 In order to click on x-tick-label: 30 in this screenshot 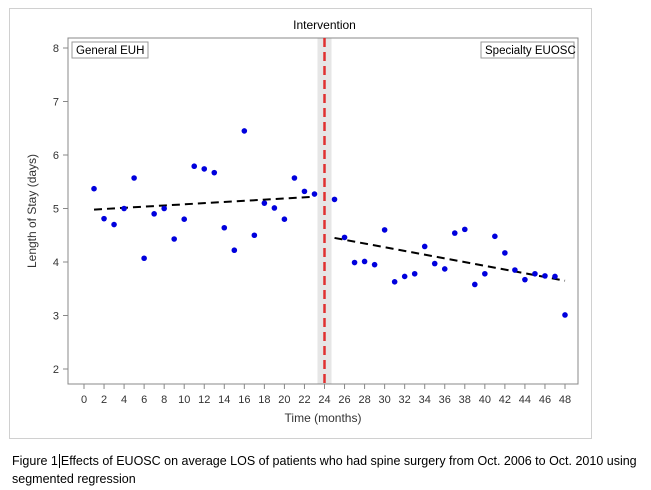, I will do `click(385, 400)`.